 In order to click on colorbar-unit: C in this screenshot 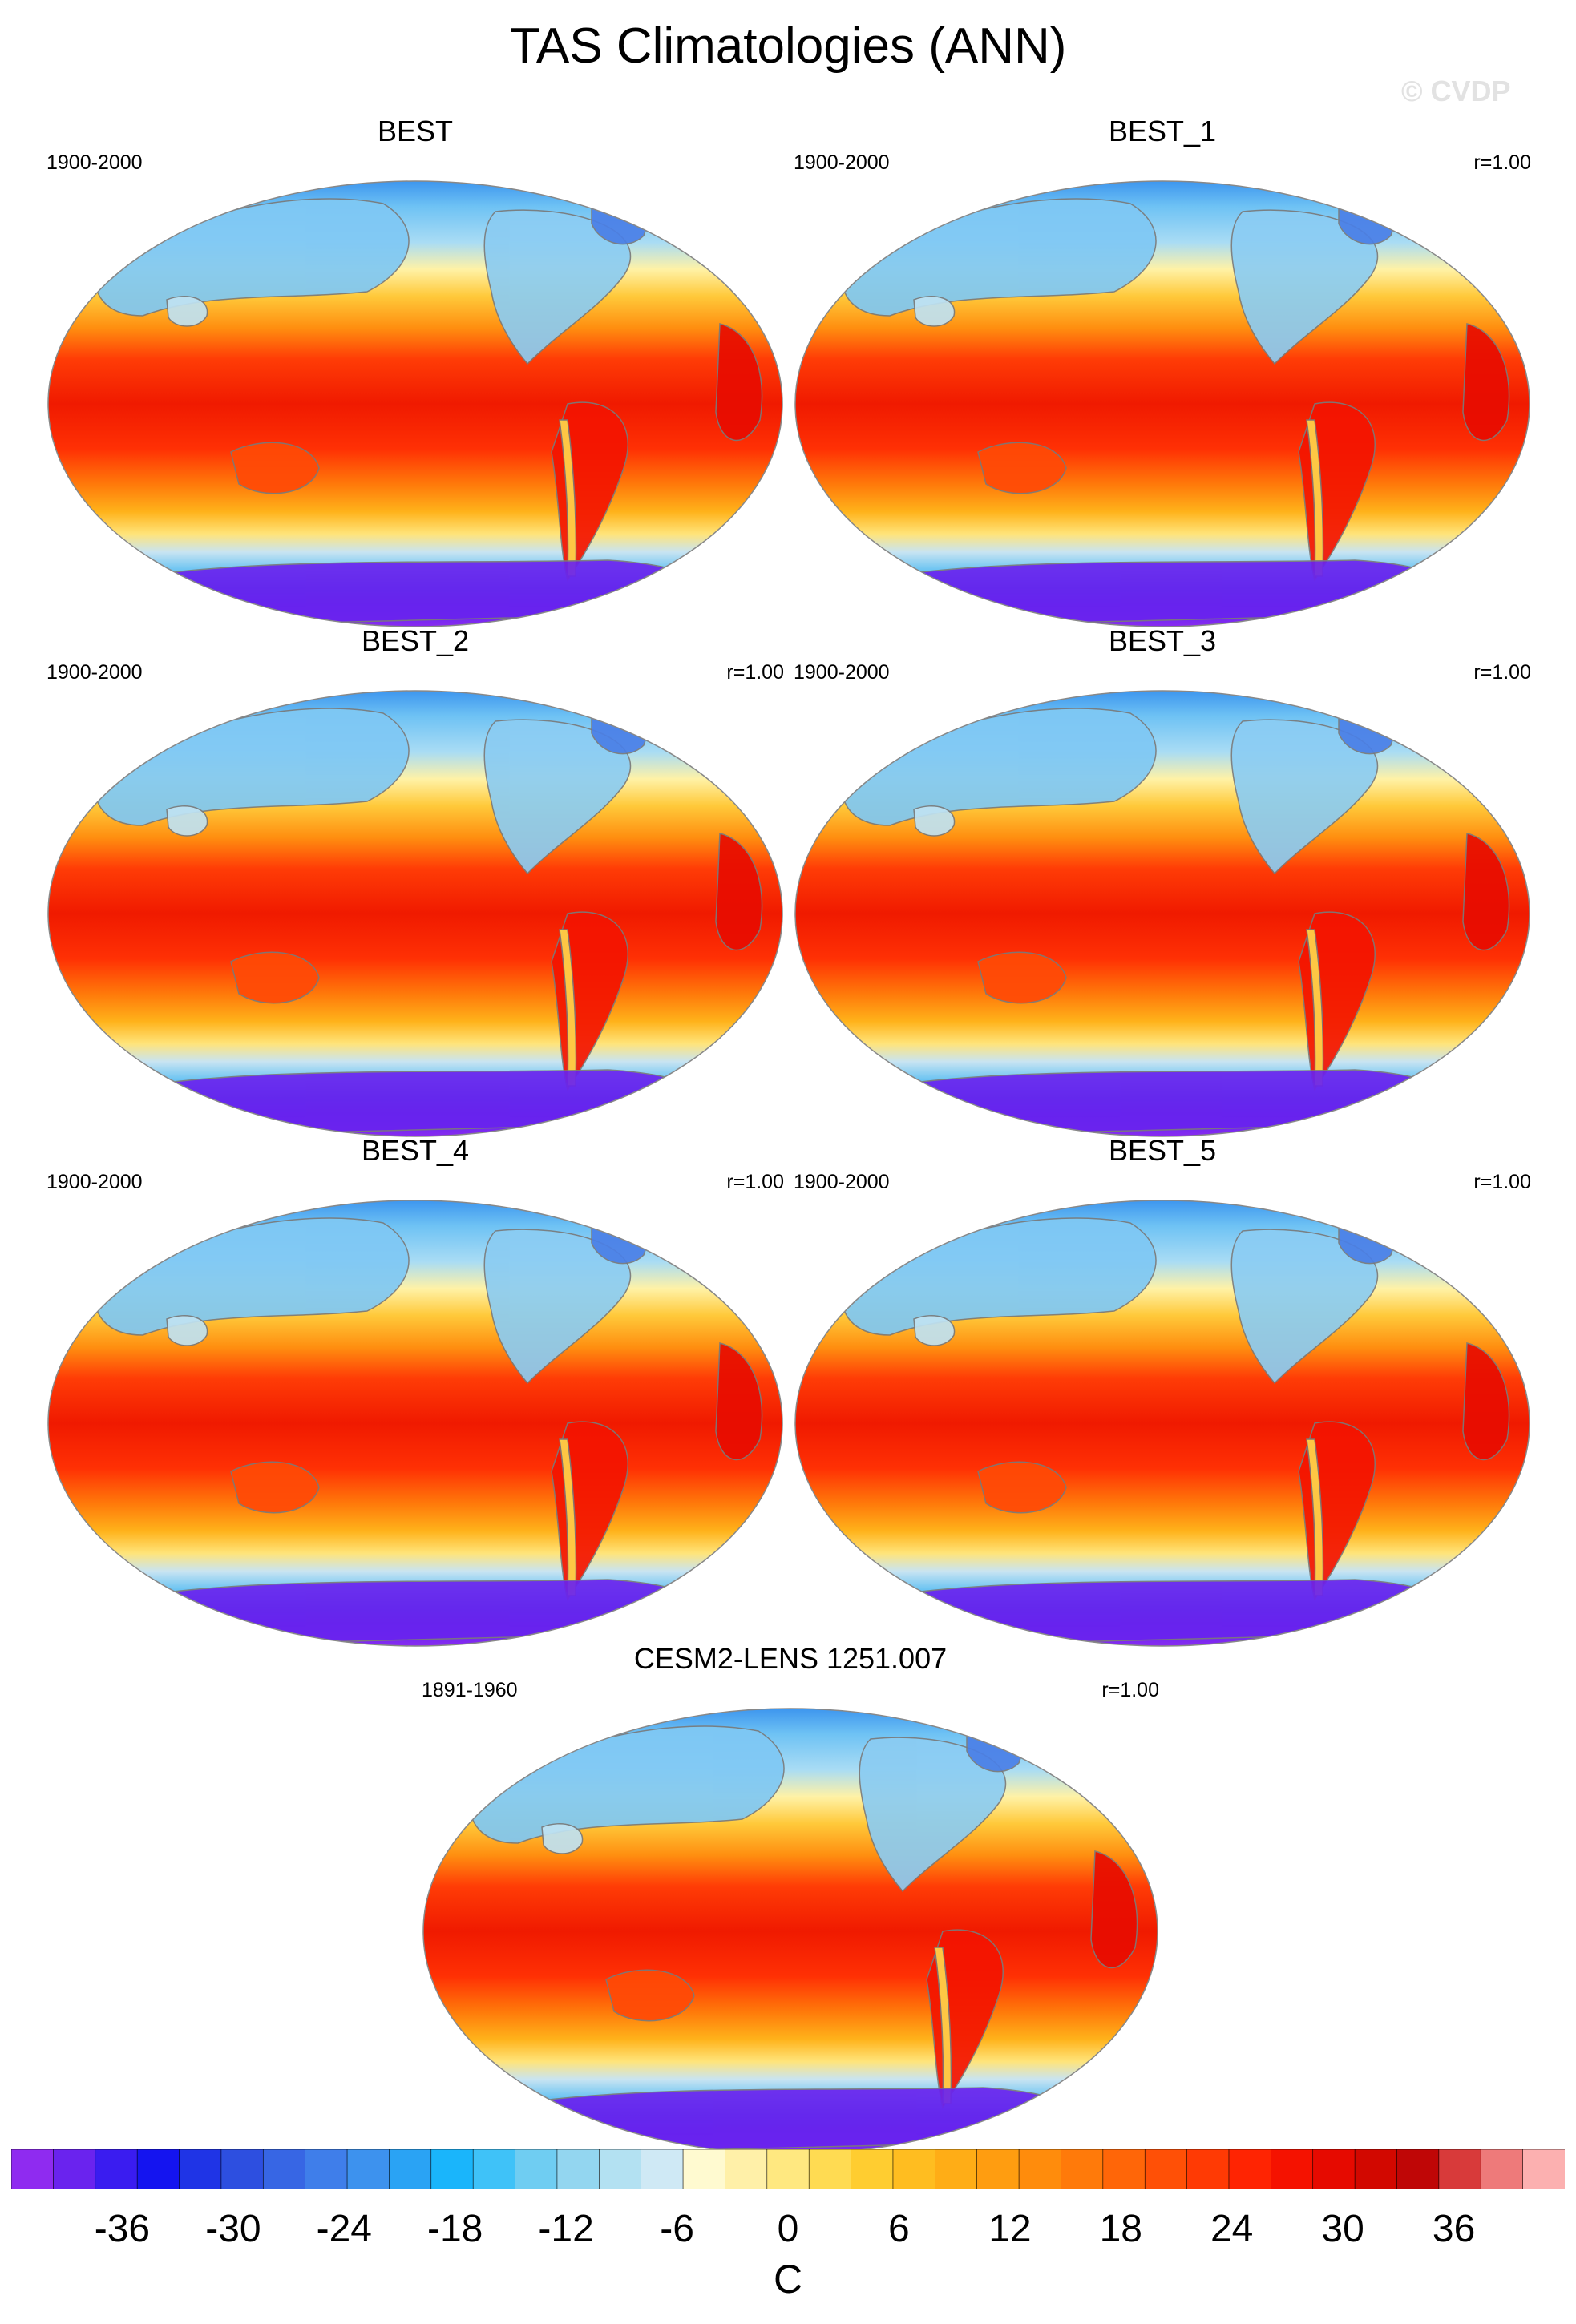, I will do `click(788, 2279)`.